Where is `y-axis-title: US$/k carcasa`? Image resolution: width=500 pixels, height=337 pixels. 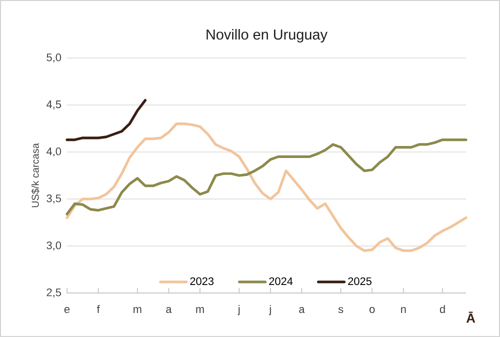 y-axis-title: US$/k carcasa is located at coordinates (35, 175).